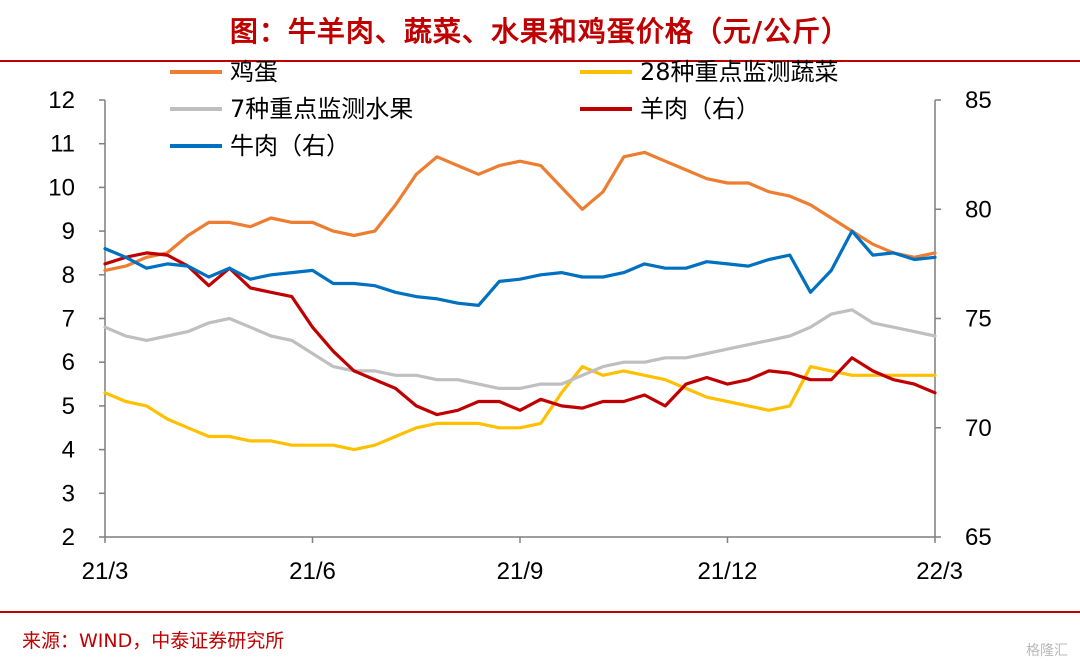 The height and width of the screenshot is (667, 1080). What do you see at coordinates (1047, 651) in the screenshot?
I see `watermark-logo: 格隆汇` at bounding box center [1047, 651].